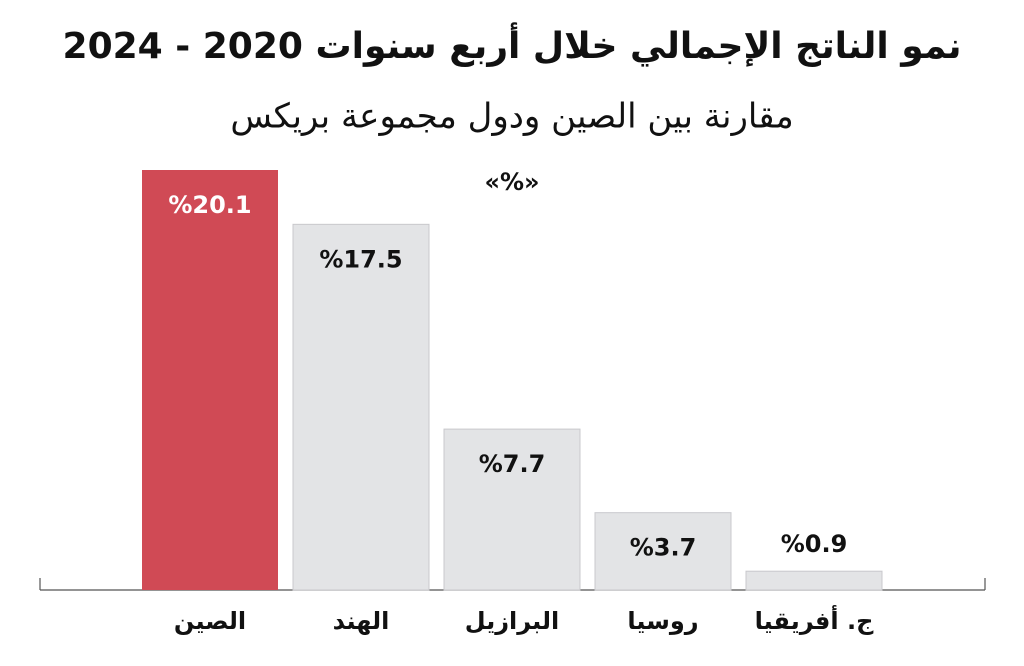 The height and width of the screenshot is (666, 1024). Describe the element at coordinates (361, 621) in the screenshot. I see `x-tick-label: الهند` at that location.